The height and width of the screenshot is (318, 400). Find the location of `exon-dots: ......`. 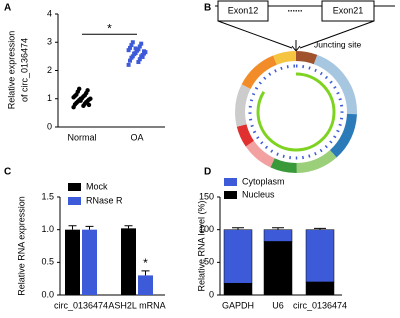

exon-dots: ...... is located at coordinates (294, 8).